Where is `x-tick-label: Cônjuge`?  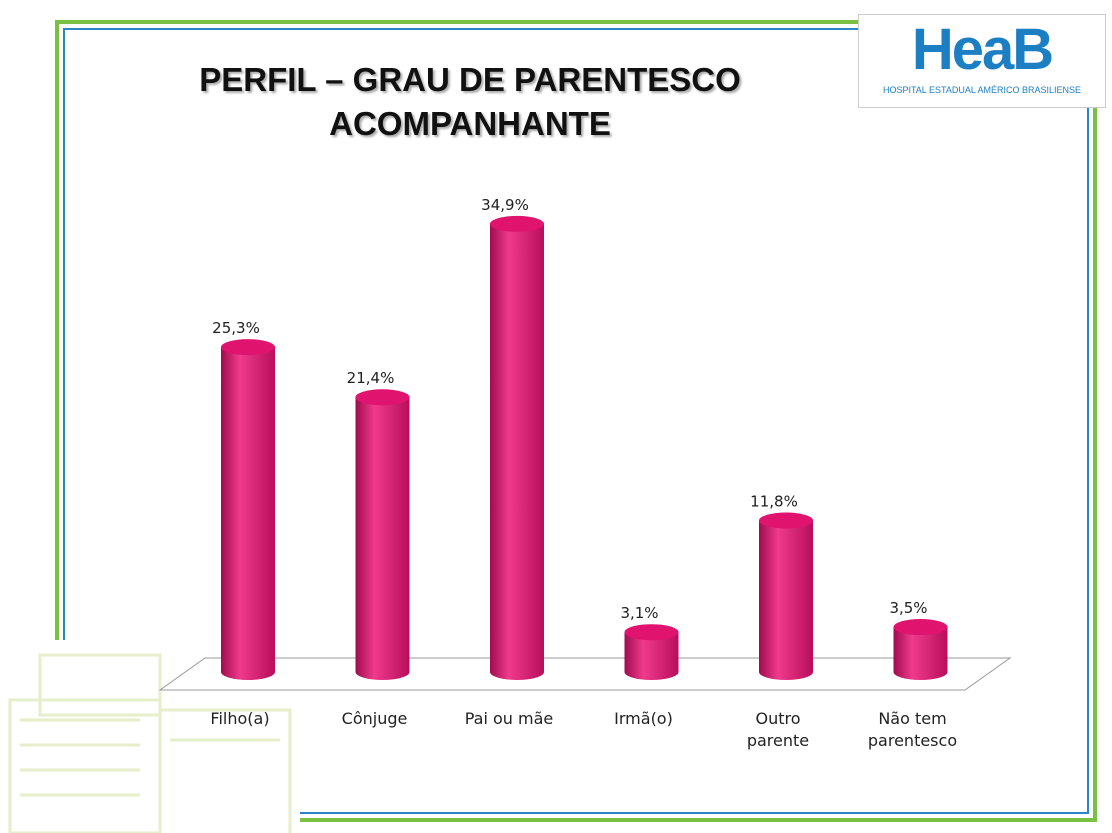 x-tick-label: Cônjuge is located at coordinates (374, 718).